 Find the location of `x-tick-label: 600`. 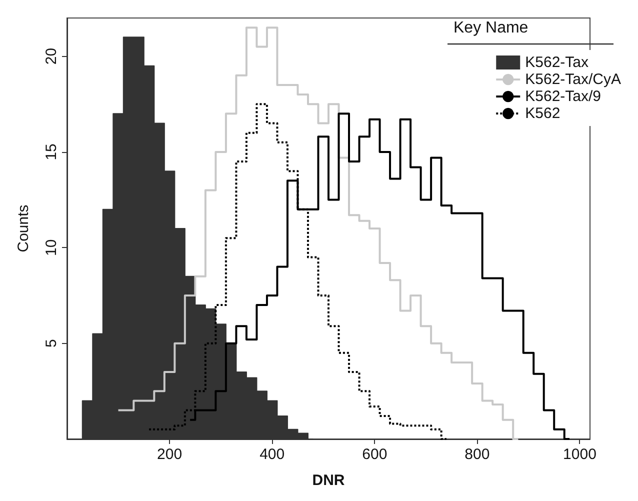

x-tick-label: 600 is located at coordinates (375, 454).